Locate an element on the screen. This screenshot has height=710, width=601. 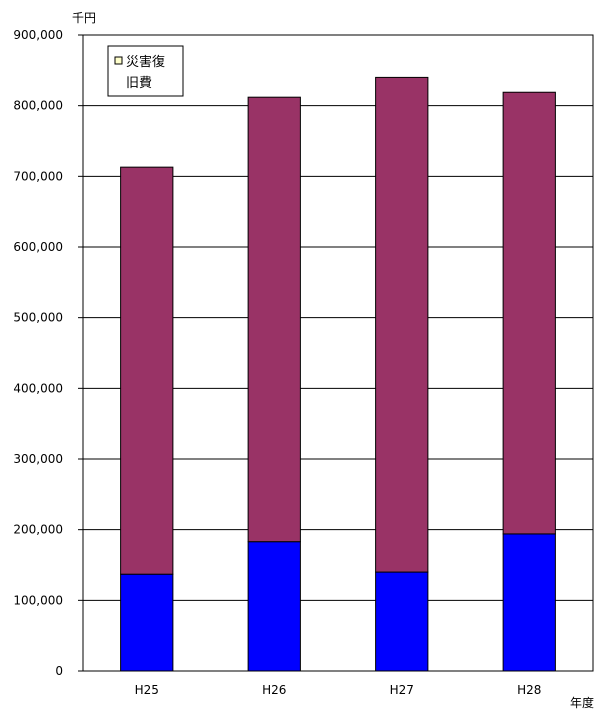
x-tick-label: H25 is located at coordinates (147, 690).